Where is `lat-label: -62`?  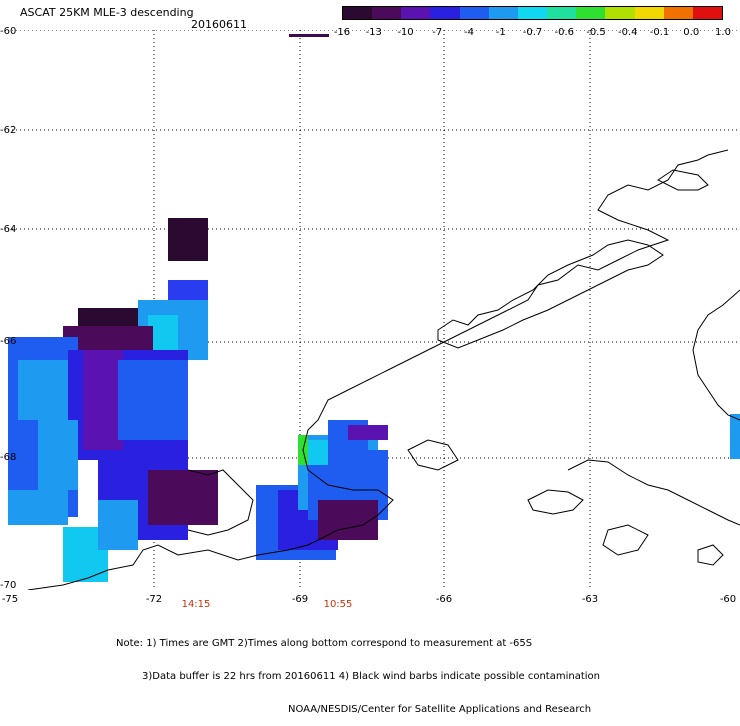 lat-label: -62 is located at coordinates (8, 130).